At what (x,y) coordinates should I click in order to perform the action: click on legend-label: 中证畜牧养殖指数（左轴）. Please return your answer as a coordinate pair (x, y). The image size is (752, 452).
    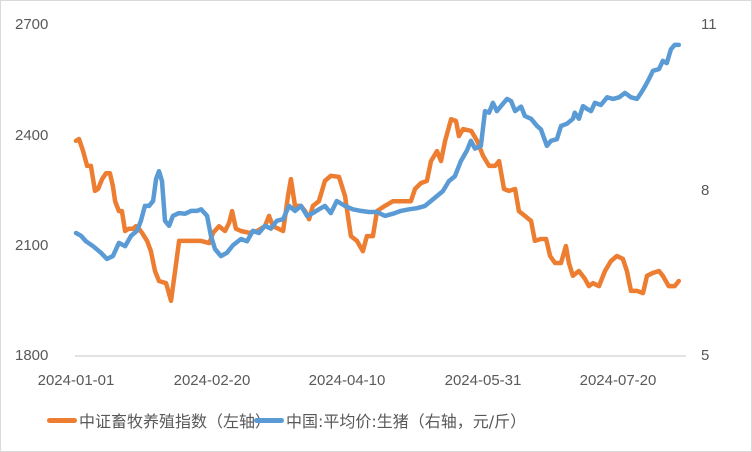
    Looking at the image, I should click on (175, 421).